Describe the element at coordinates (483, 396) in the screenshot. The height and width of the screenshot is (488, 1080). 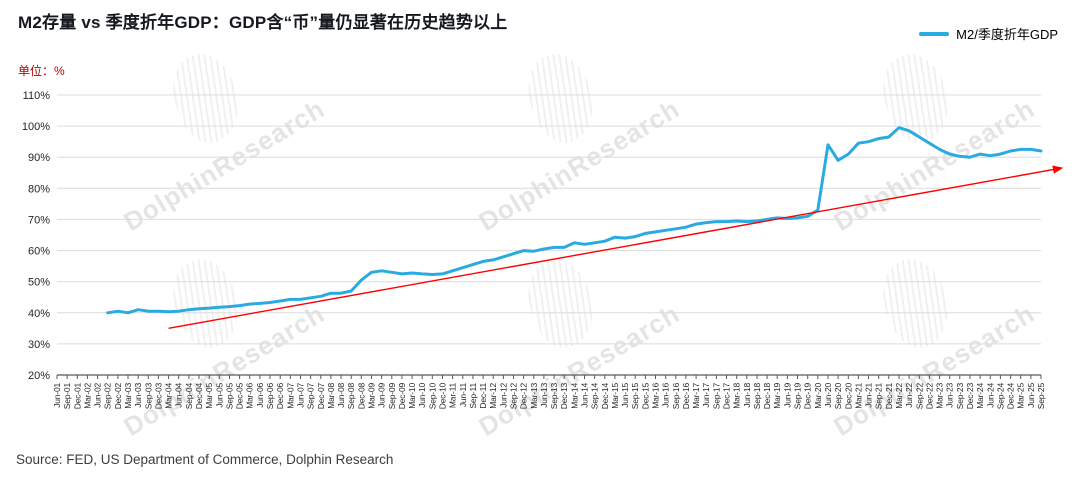
I see `x-tick-label: Dec-11` at that location.